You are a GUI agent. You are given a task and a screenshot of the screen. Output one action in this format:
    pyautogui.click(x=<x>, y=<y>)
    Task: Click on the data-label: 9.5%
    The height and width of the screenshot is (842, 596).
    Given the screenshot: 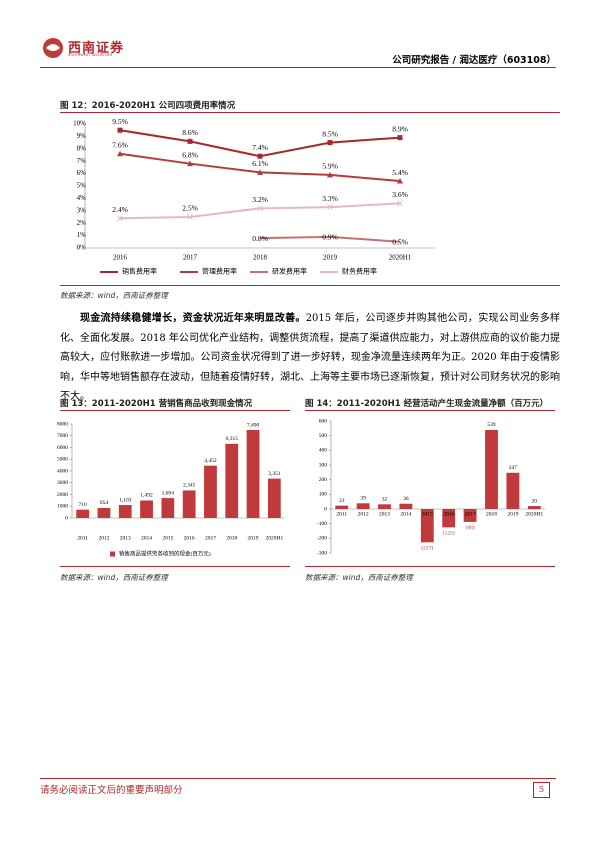 What is the action you would take?
    pyautogui.click(x=120, y=121)
    